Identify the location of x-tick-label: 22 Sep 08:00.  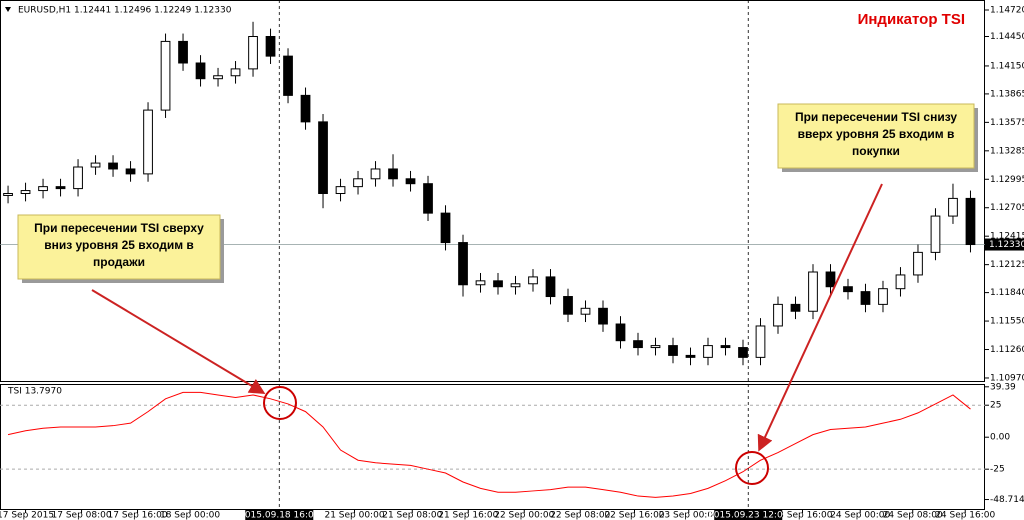
(580, 515).